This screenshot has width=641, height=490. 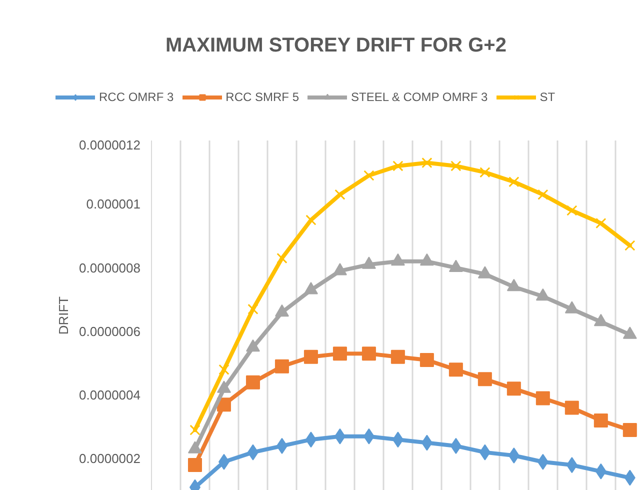 I want to click on chart-title: MAXIMUM STOREY DRIFT FOR G+2, so click(x=336, y=45).